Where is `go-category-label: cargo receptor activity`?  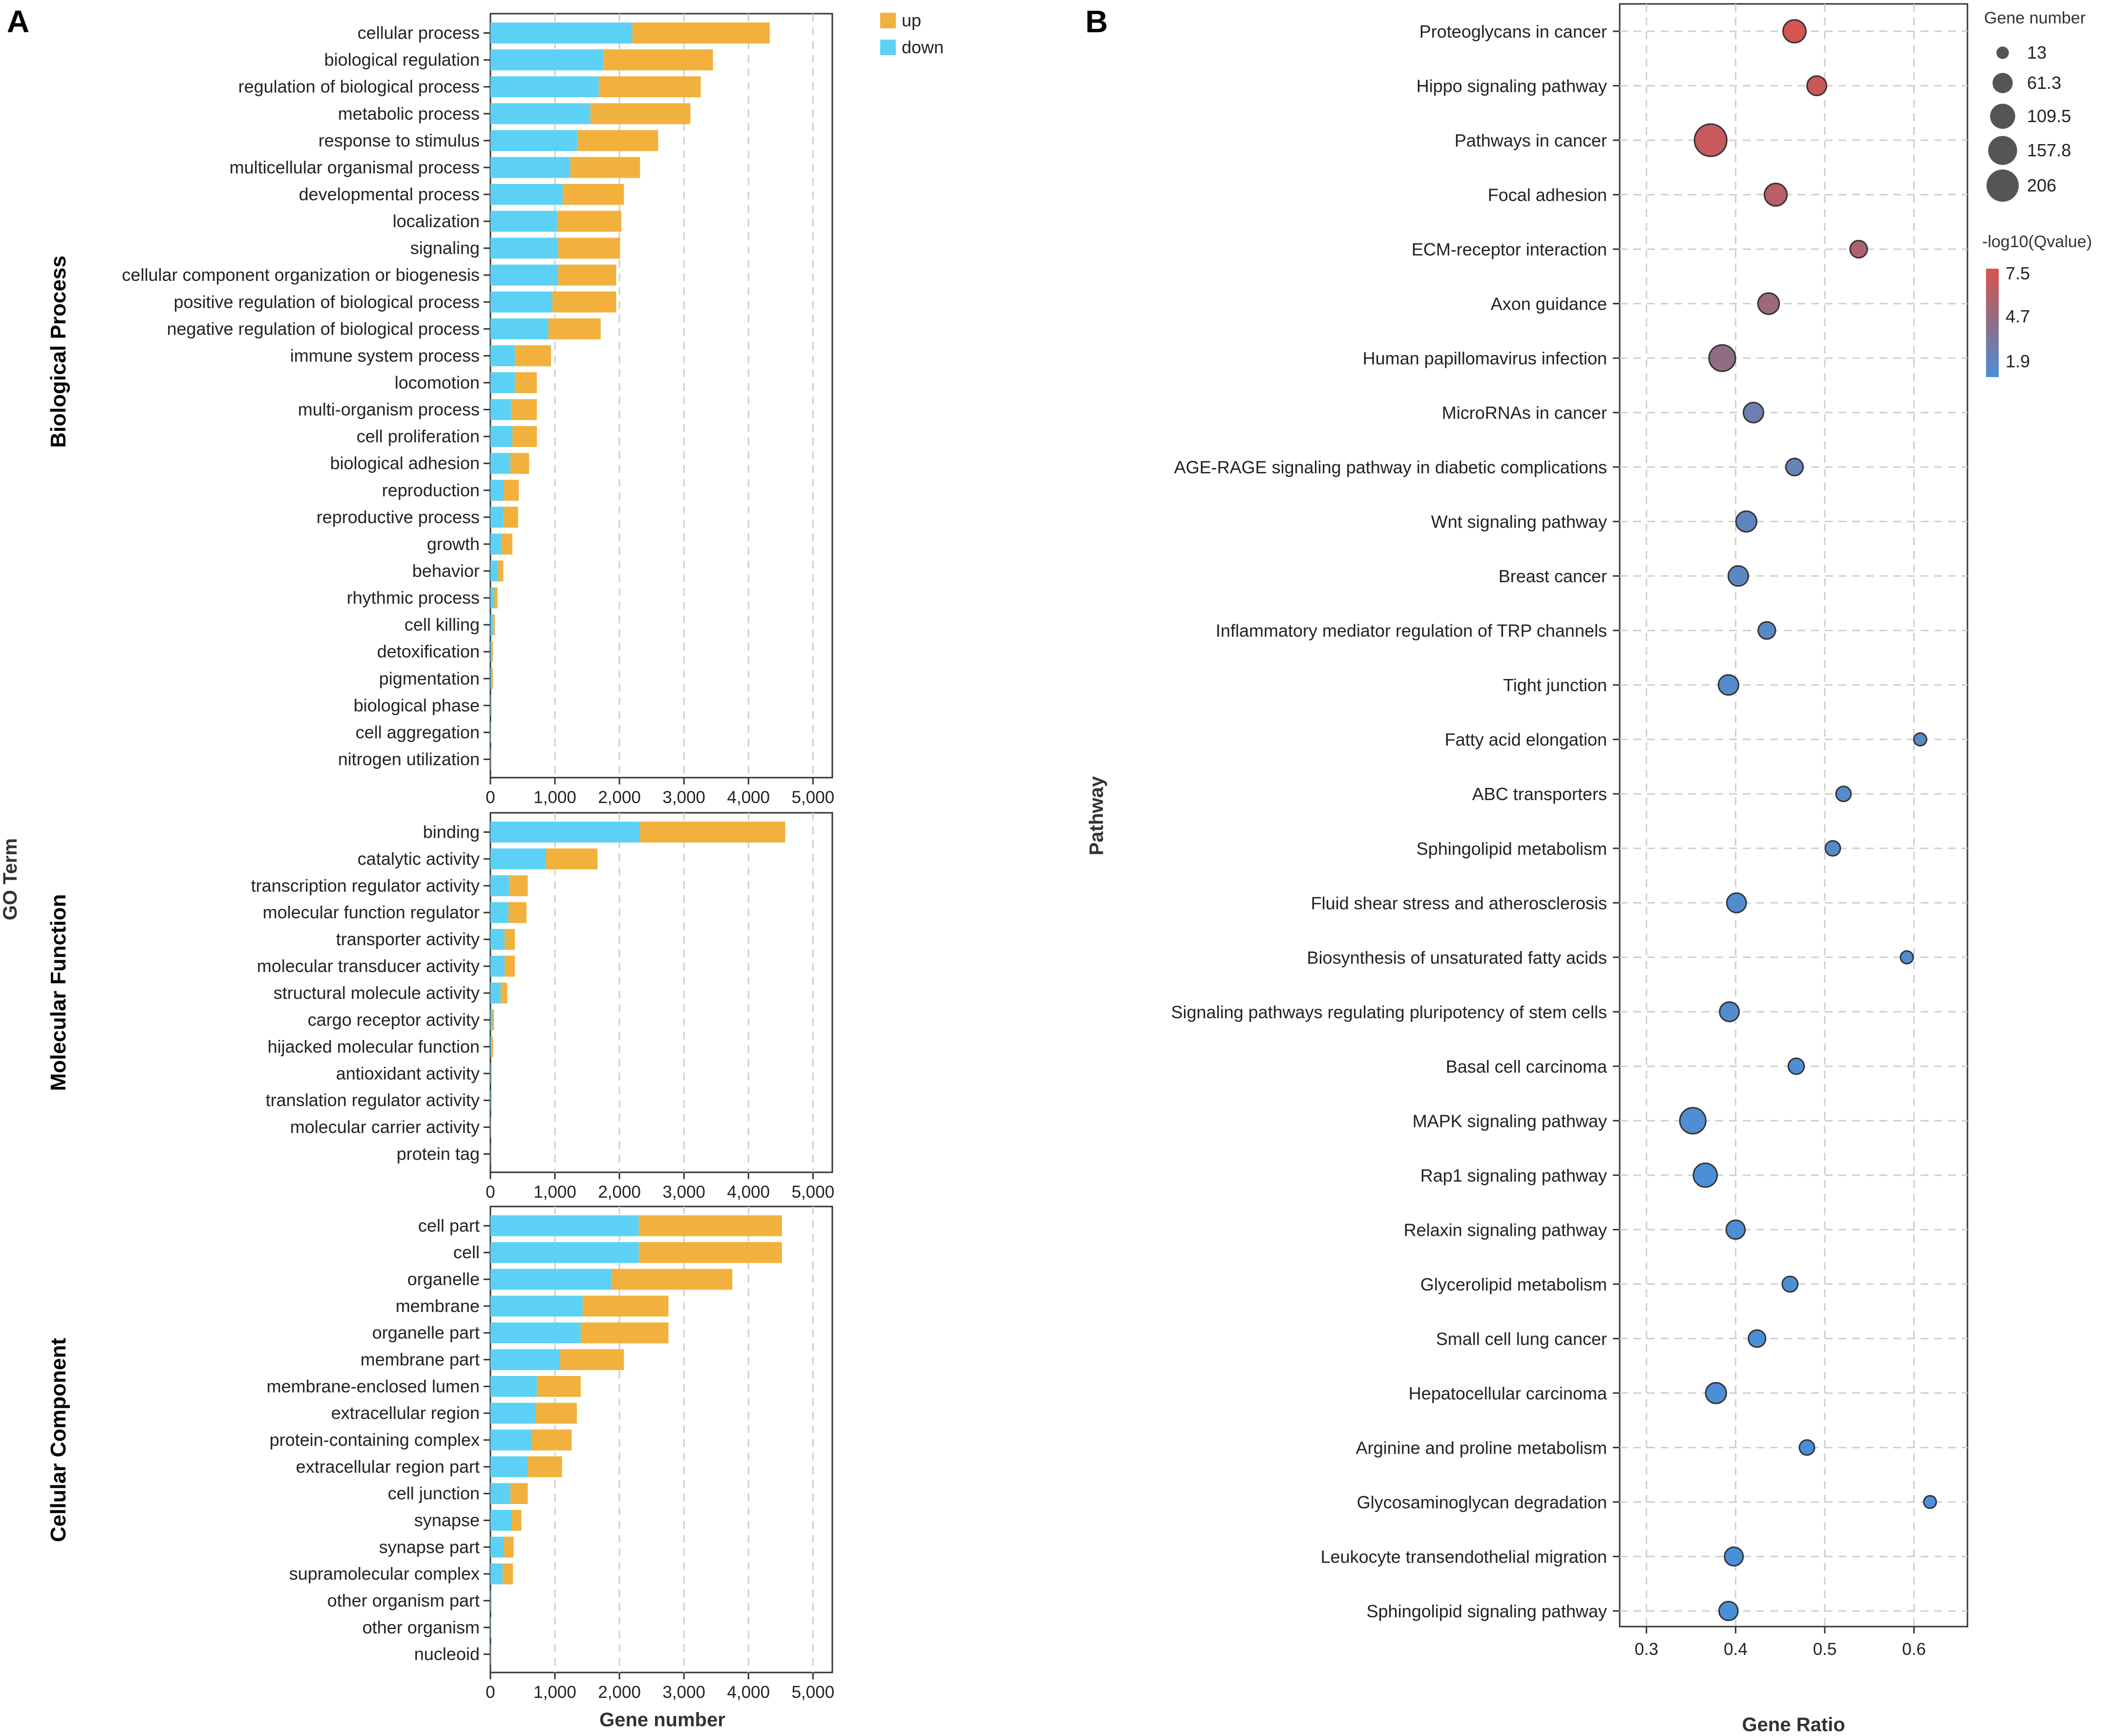
go-category-label: cargo receptor activity is located at coordinates (394, 1020).